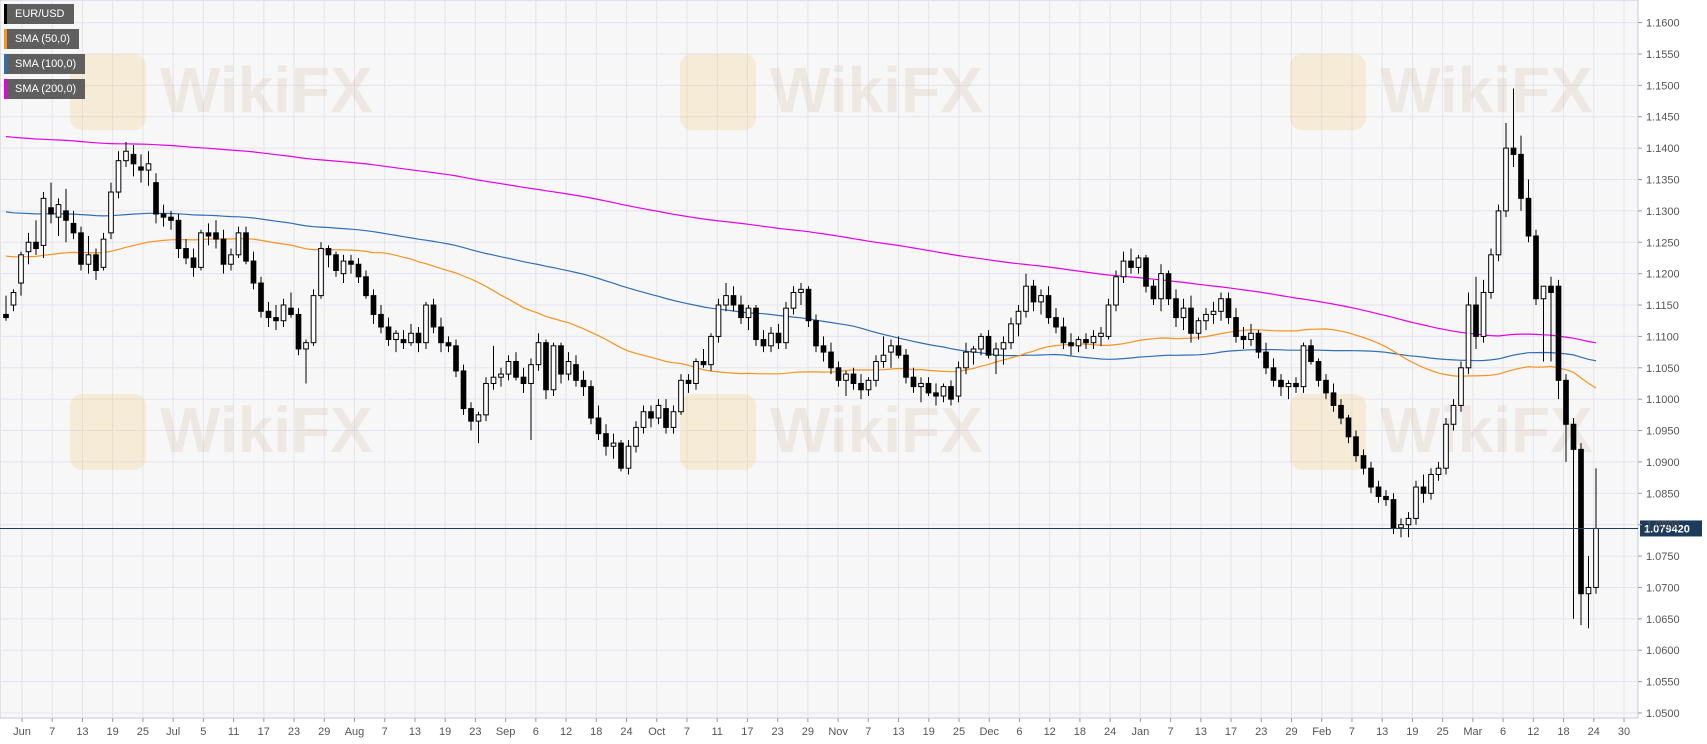 Image resolution: width=1707 pixels, height=744 pixels. I want to click on y-tick-label: 1.0600, so click(1663, 651).